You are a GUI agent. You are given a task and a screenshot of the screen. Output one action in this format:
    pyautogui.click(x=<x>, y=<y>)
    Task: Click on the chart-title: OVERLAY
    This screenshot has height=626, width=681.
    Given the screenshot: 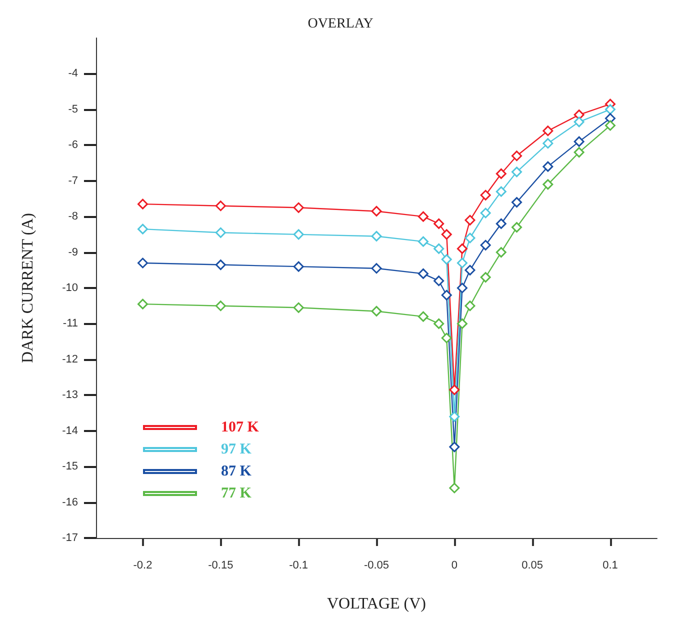 What is the action you would take?
    pyautogui.click(x=341, y=24)
    